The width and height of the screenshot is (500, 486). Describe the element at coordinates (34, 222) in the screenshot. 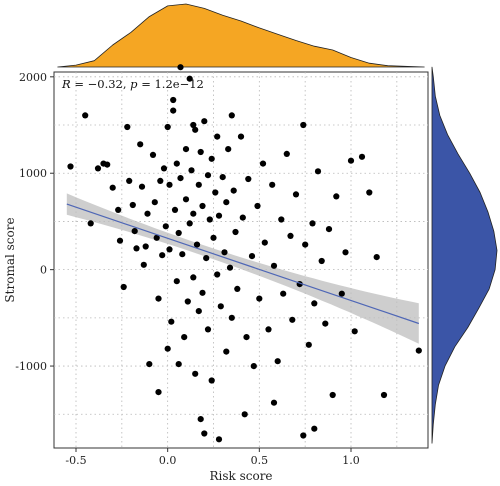

I see `y-axis: -1000 0 1000 2000` at that location.